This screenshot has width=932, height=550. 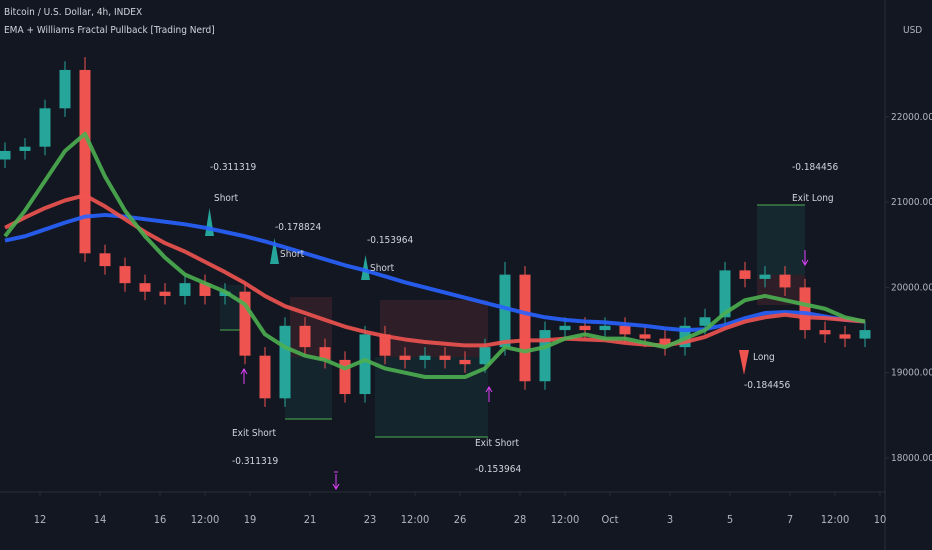 I want to click on y-axis-label: USD, so click(x=912, y=30).